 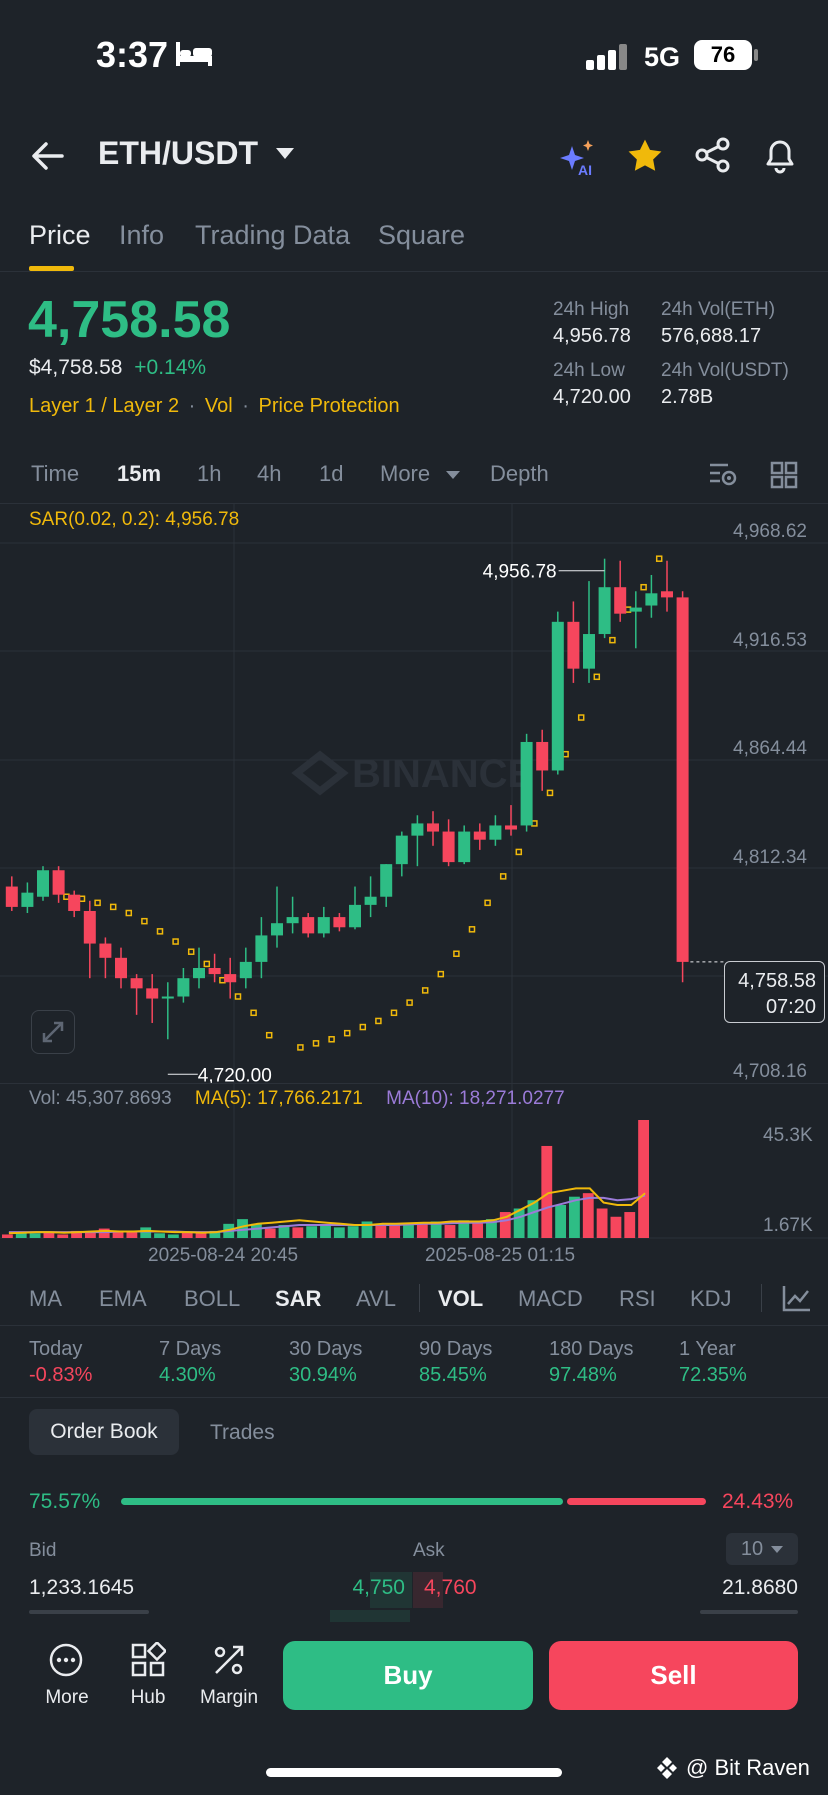 I want to click on ind-ema: EMA, so click(x=123, y=1298).